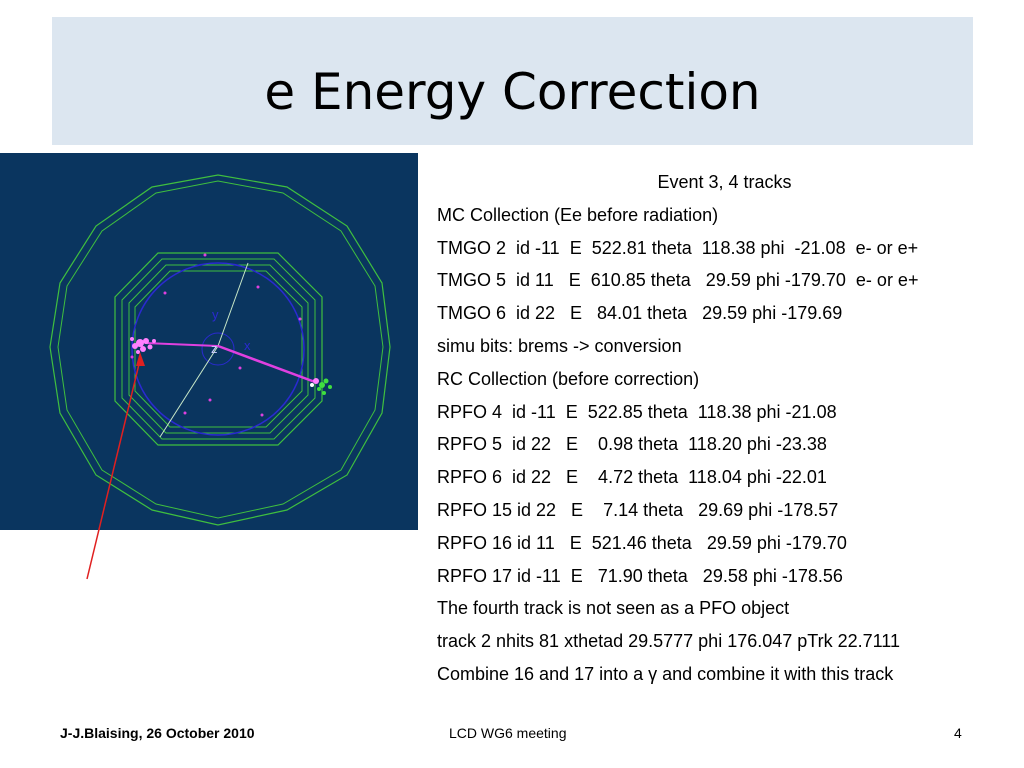  I want to click on title-box: e Energy Correction, so click(512, 81).